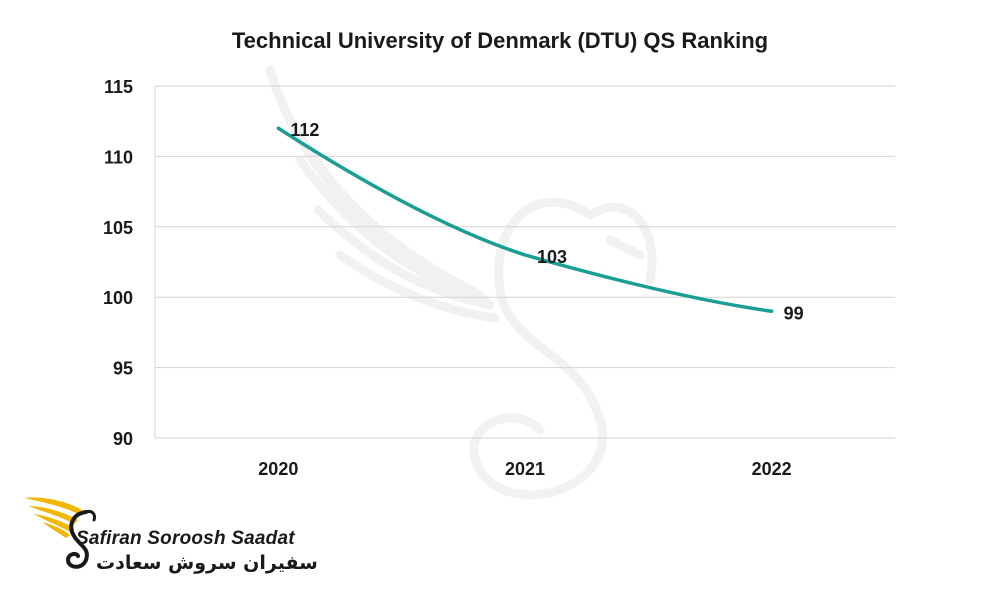 The height and width of the screenshot is (600, 1000). Describe the element at coordinates (118, 87) in the screenshot. I see `y-tick-label: 115` at that location.